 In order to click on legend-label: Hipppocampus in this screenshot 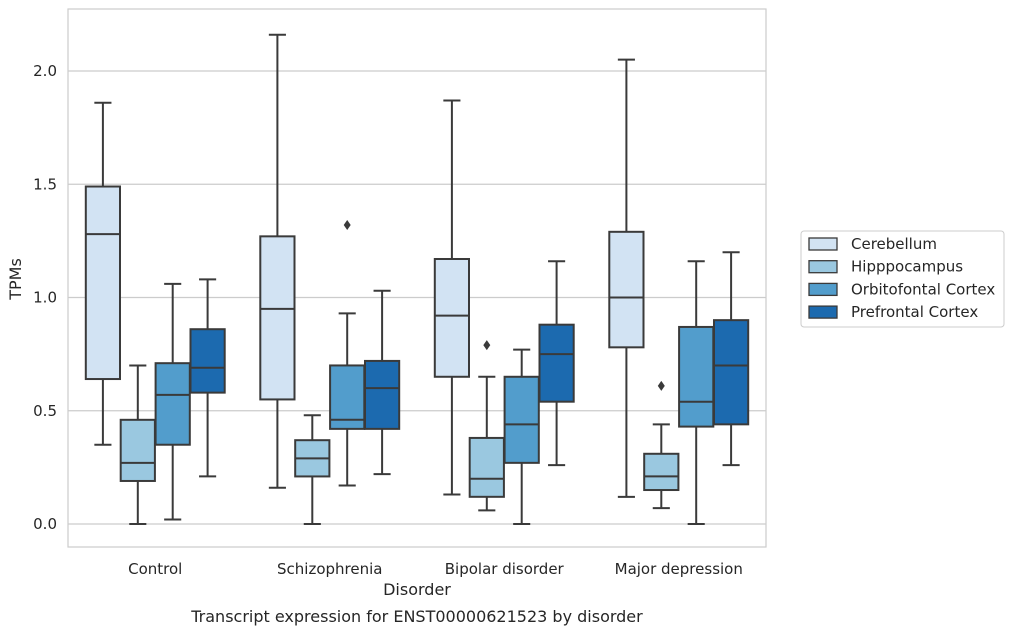, I will do `click(907, 267)`.